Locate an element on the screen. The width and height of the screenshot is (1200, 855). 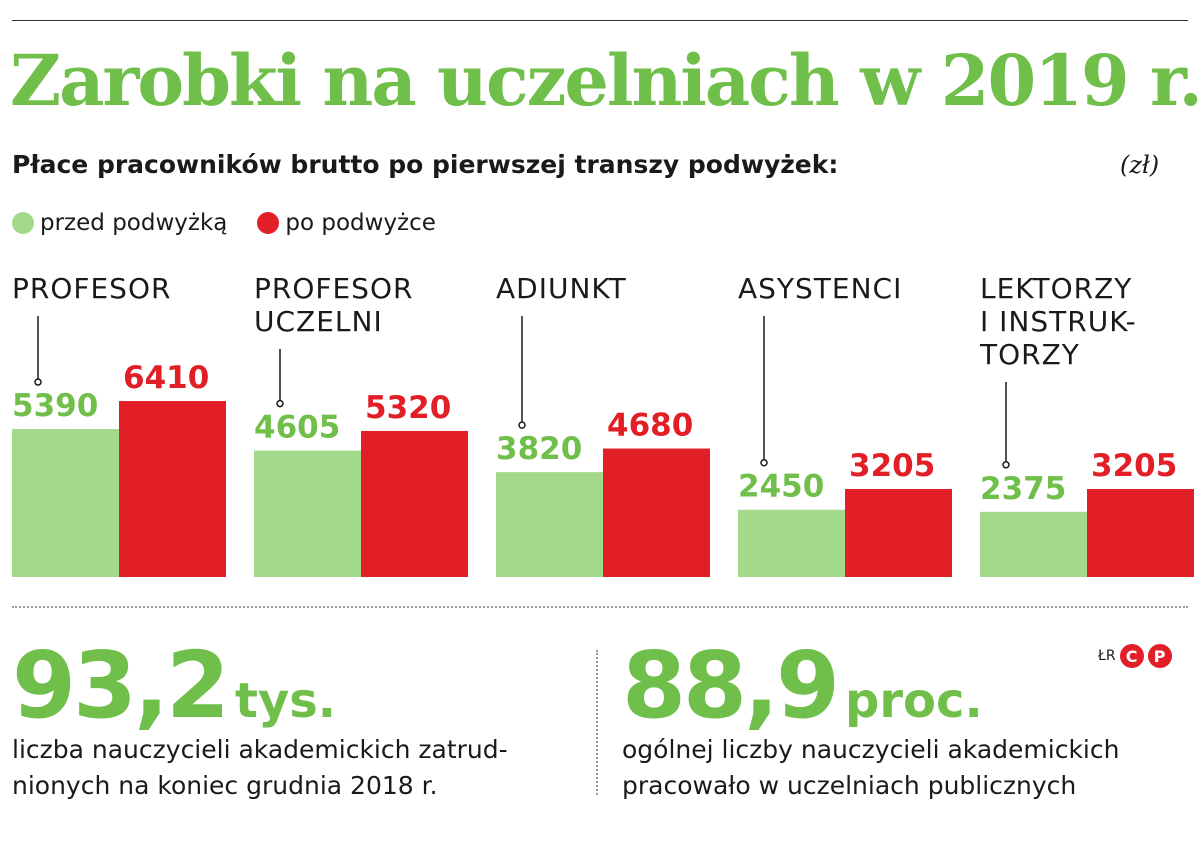
publisher-icon: P is located at coordinates (1159, 656).